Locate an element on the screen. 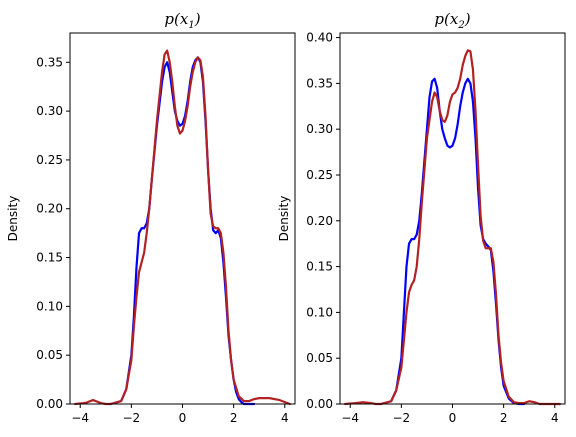  chart-title-subscript: 2 is located at coordinates (460, 25).